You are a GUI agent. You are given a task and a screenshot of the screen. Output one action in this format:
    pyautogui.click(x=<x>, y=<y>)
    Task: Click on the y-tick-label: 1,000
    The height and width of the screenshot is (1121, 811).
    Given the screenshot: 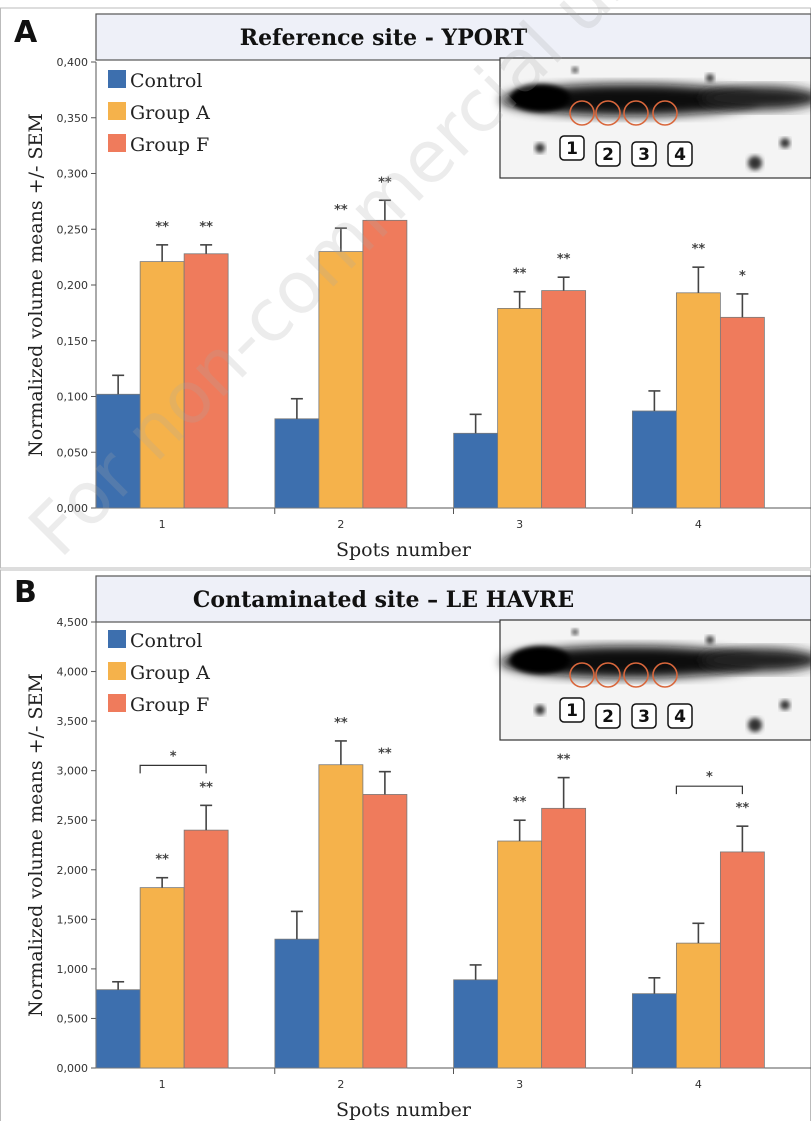 What is the action you would take?
    pyautogui.click(x=73, y=969)
    